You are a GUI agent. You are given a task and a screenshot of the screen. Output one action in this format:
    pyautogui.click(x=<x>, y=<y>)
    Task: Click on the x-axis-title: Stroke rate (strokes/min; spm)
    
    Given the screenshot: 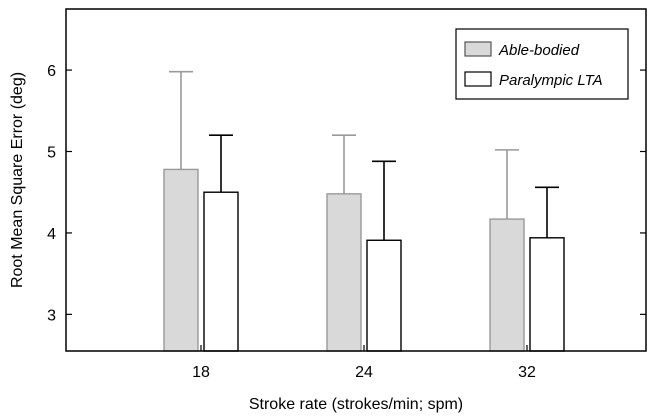 What is the action you would take?
    pyautogui.click(x=356, y=404)
    